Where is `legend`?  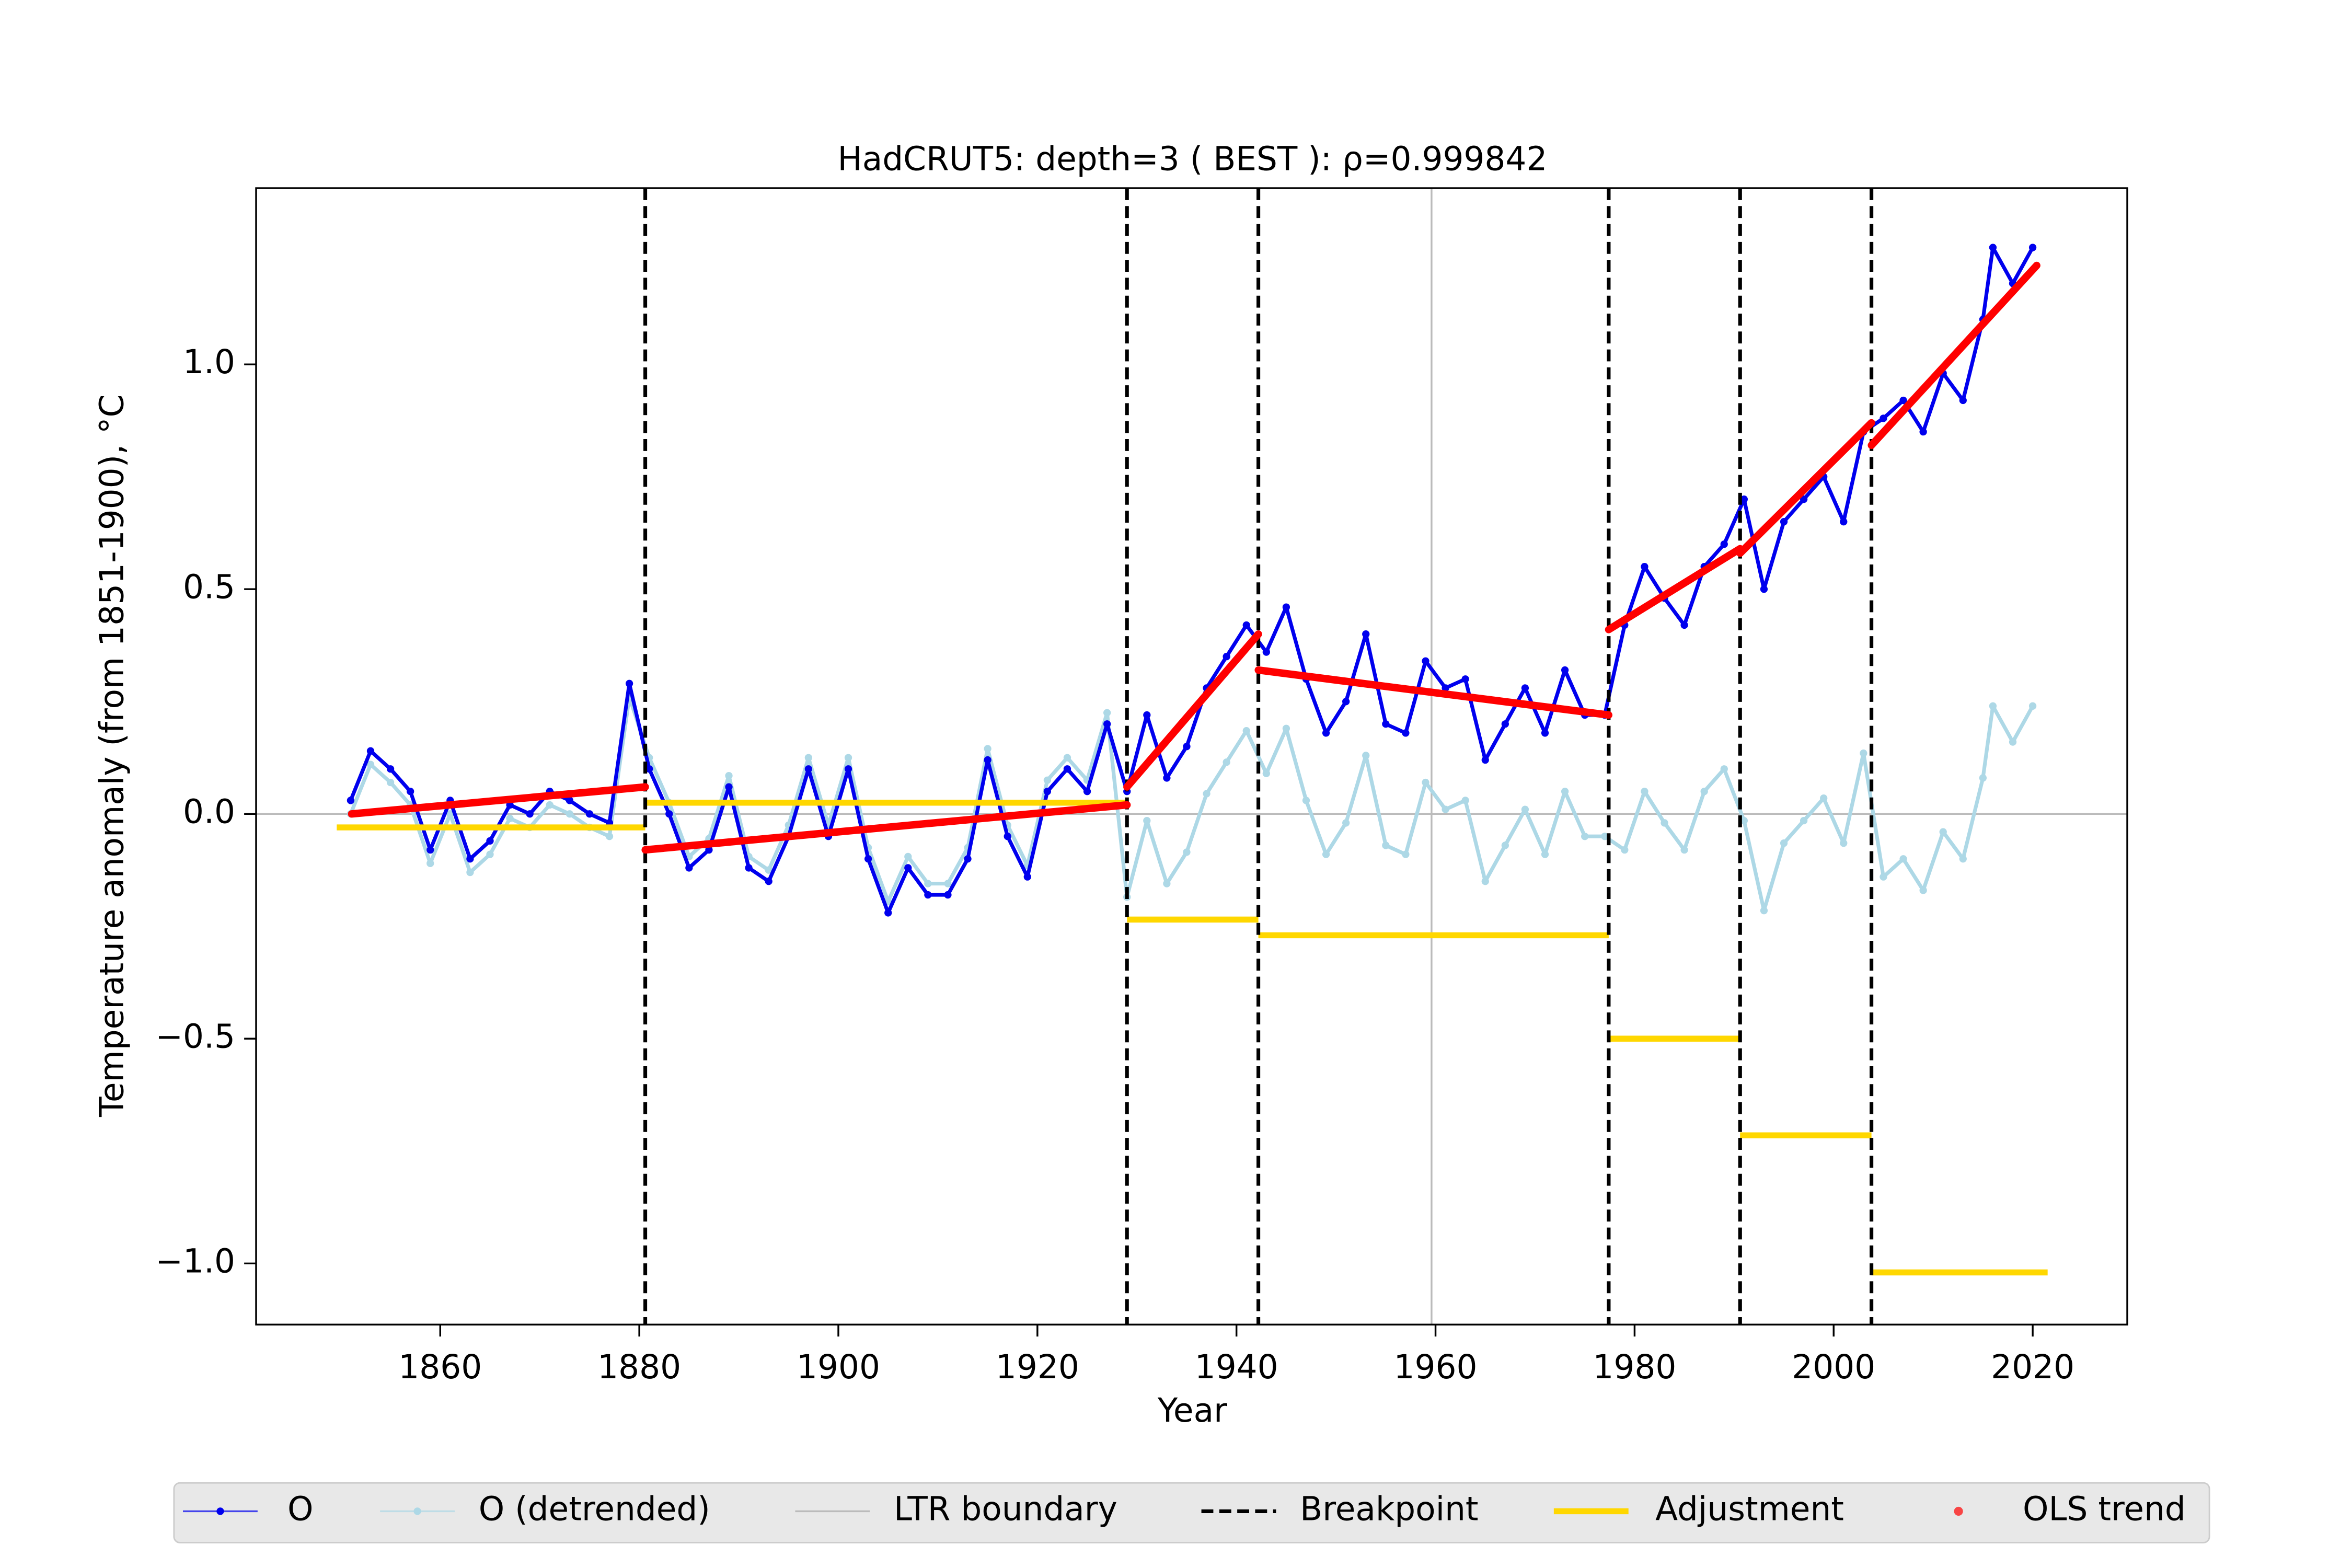 legend is located at coordinates (1191, 1512).